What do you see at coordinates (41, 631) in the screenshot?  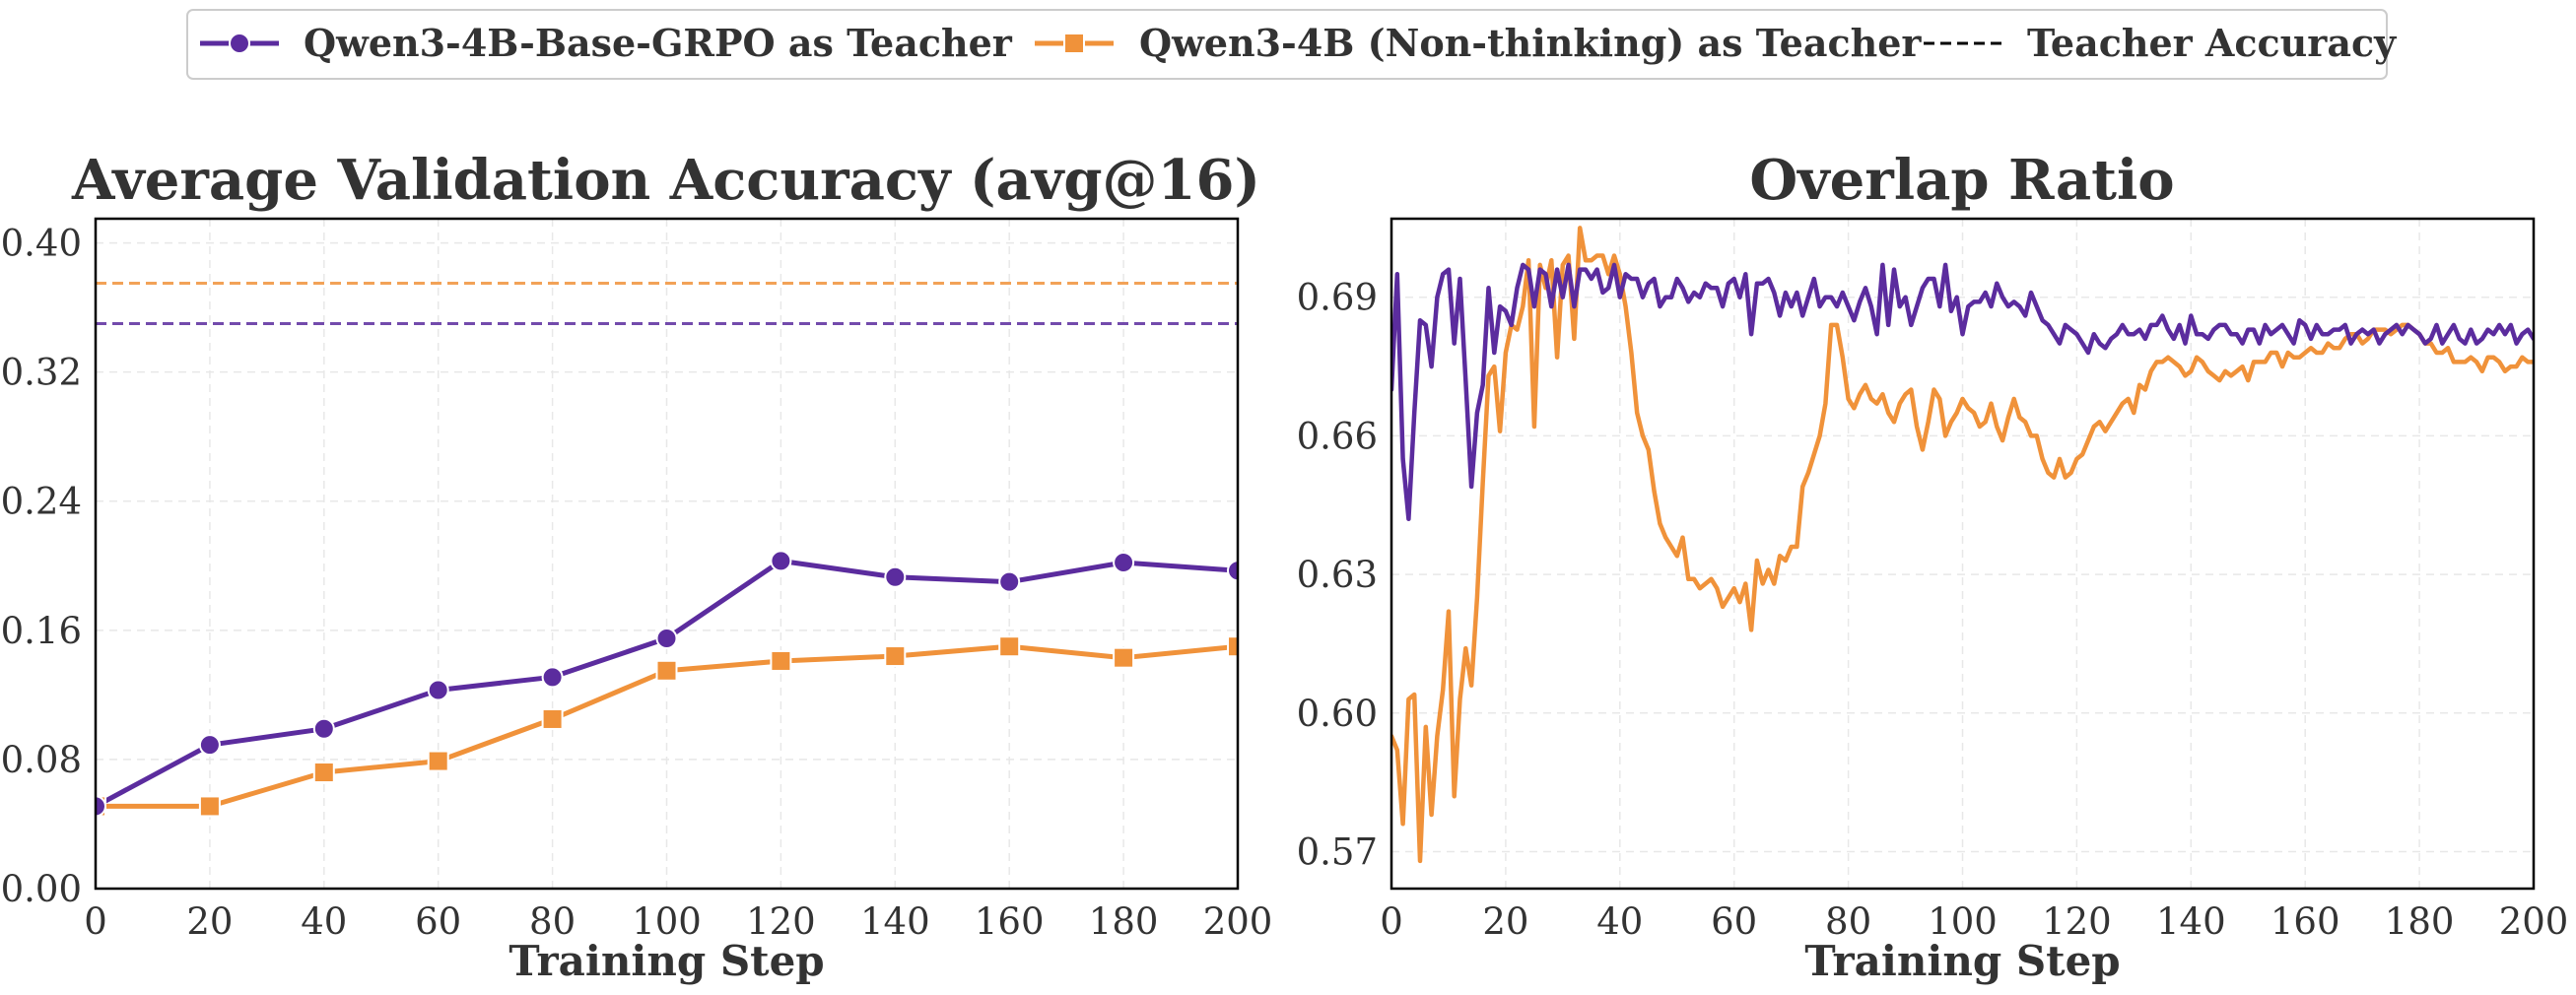 I see `accuracy-ytick-label: 0.16` at bounding box center [41, 631].